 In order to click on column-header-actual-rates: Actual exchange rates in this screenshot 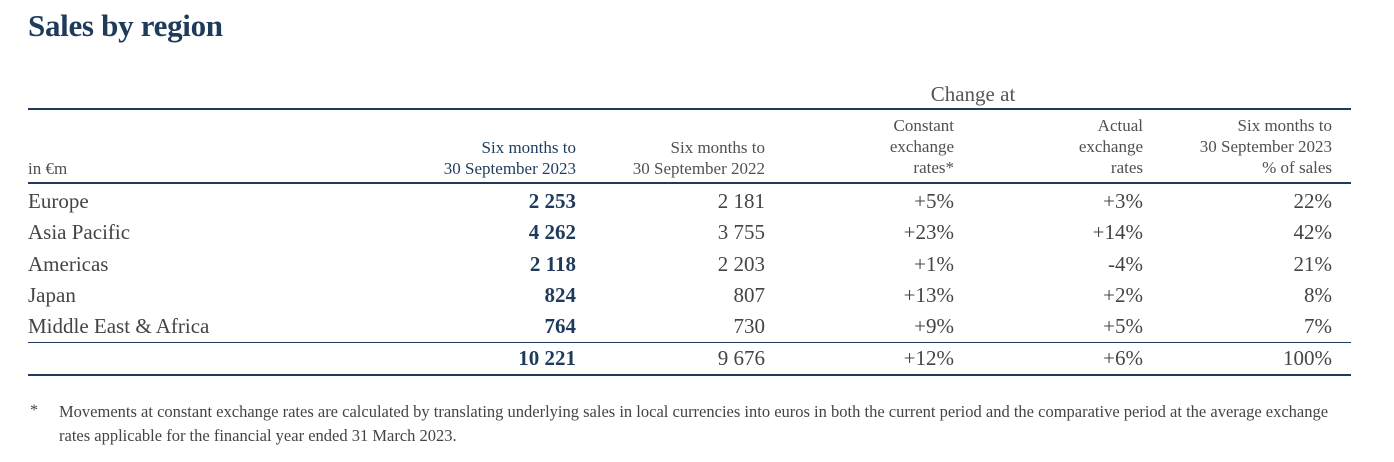, I will do `click(1110, 146)`.